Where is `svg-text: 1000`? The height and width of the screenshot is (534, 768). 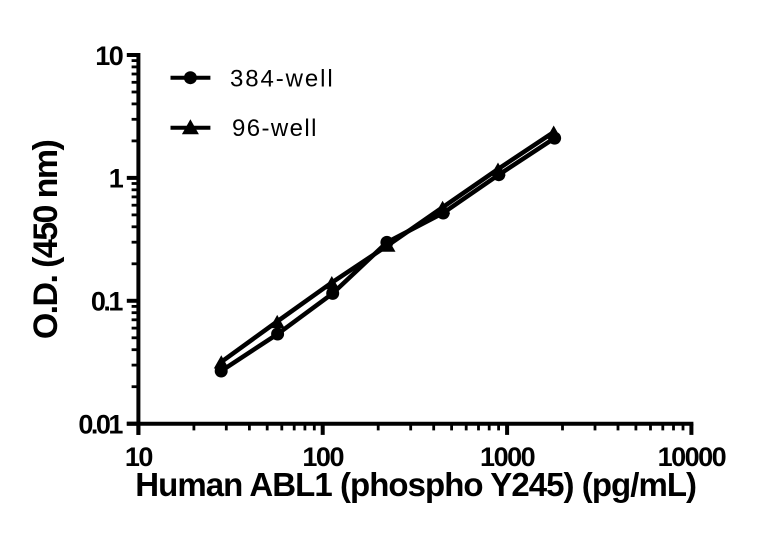 svg-text: 1000 is located at coordinates (507, 457).